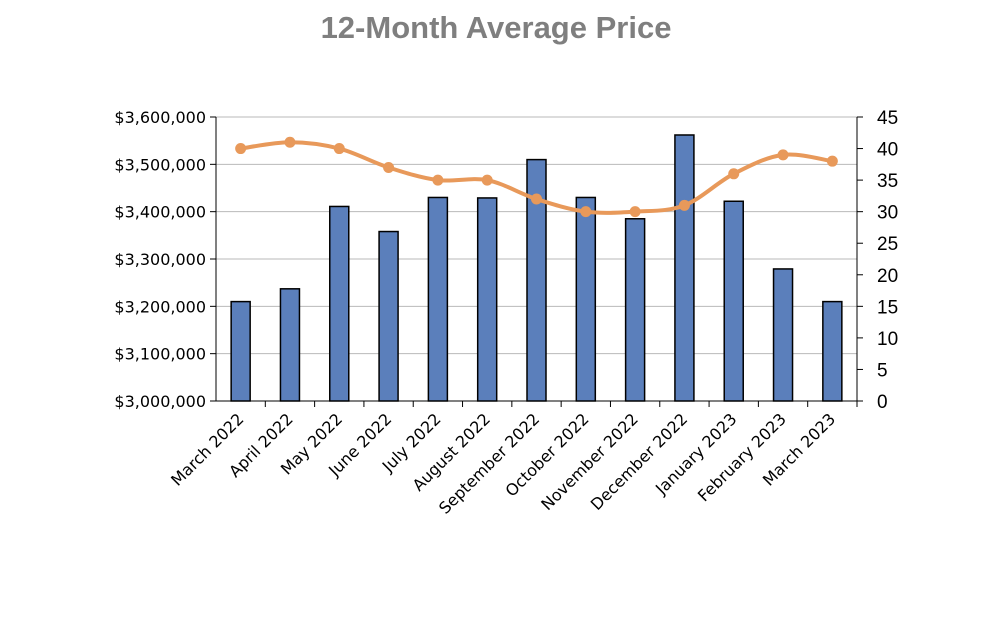  What do you see at coordinates (160, 117) in the screenshot?
I see `left-tick-label: $3,600,000` at bounding box center [160, 117].